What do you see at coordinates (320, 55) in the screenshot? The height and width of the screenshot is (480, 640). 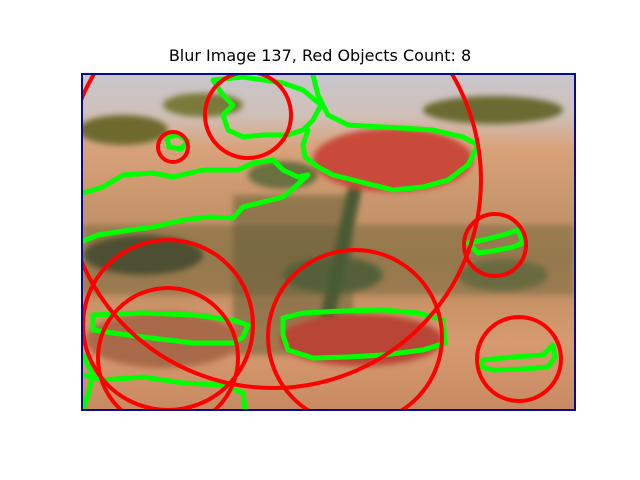 I see `plot-title: Blur Image 137, Red Objects Count: 8` at bounding box center [320, 55].